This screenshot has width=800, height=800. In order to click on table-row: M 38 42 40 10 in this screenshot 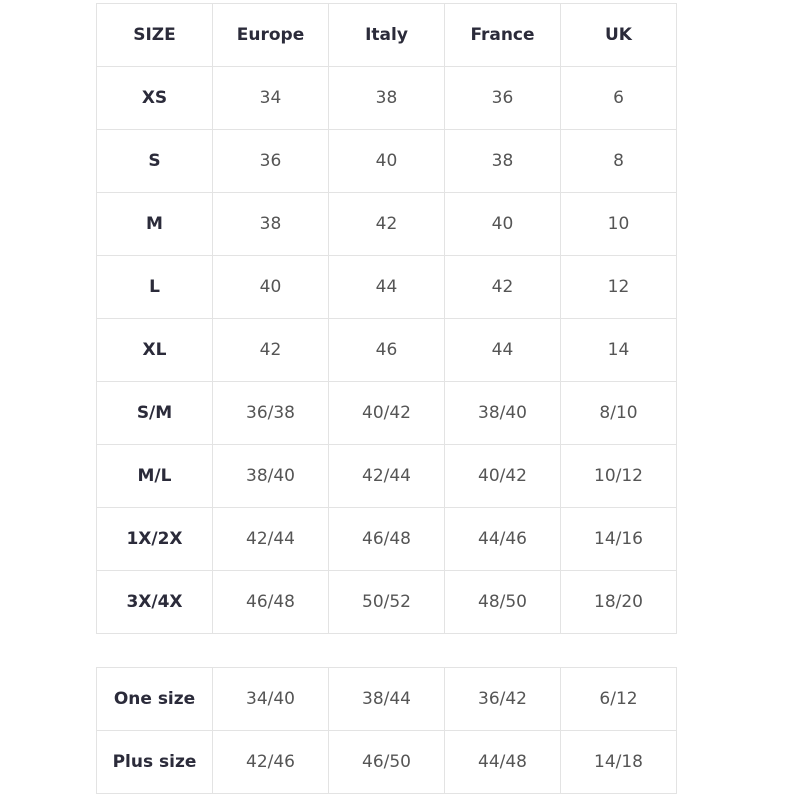, I will do `click(386, 224)`.